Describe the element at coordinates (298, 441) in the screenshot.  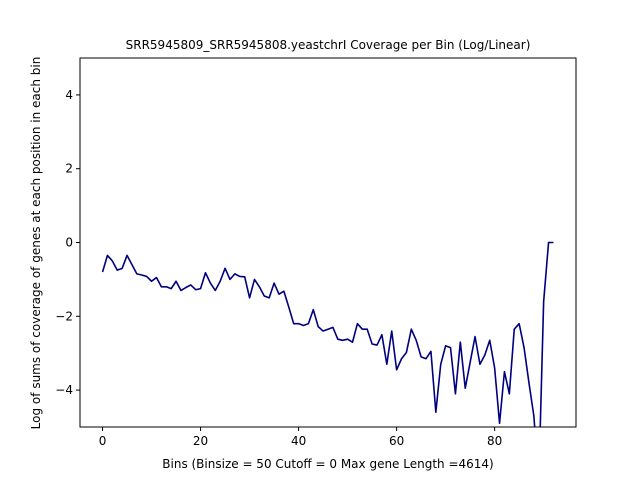
I see `x-tick-label: 40` at that location.